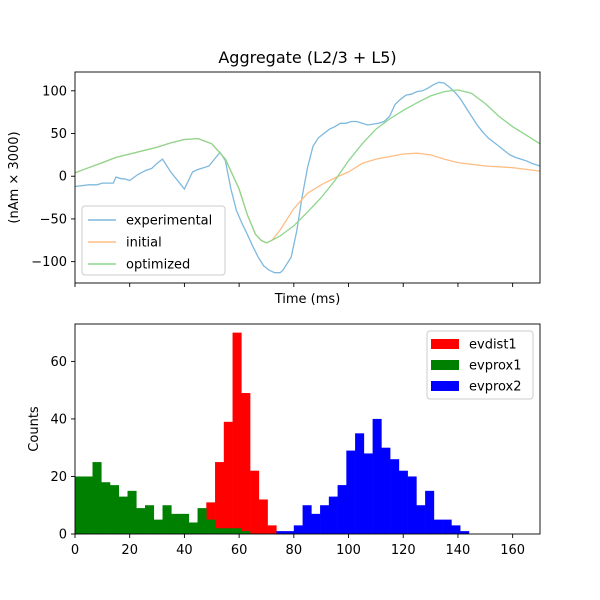 The width and height of the screenshot is (600, 600). What do you see at coordinates (49, 262) in the screenshot?
I see `y-tick-label: −100` at bounding box center [49, 262].